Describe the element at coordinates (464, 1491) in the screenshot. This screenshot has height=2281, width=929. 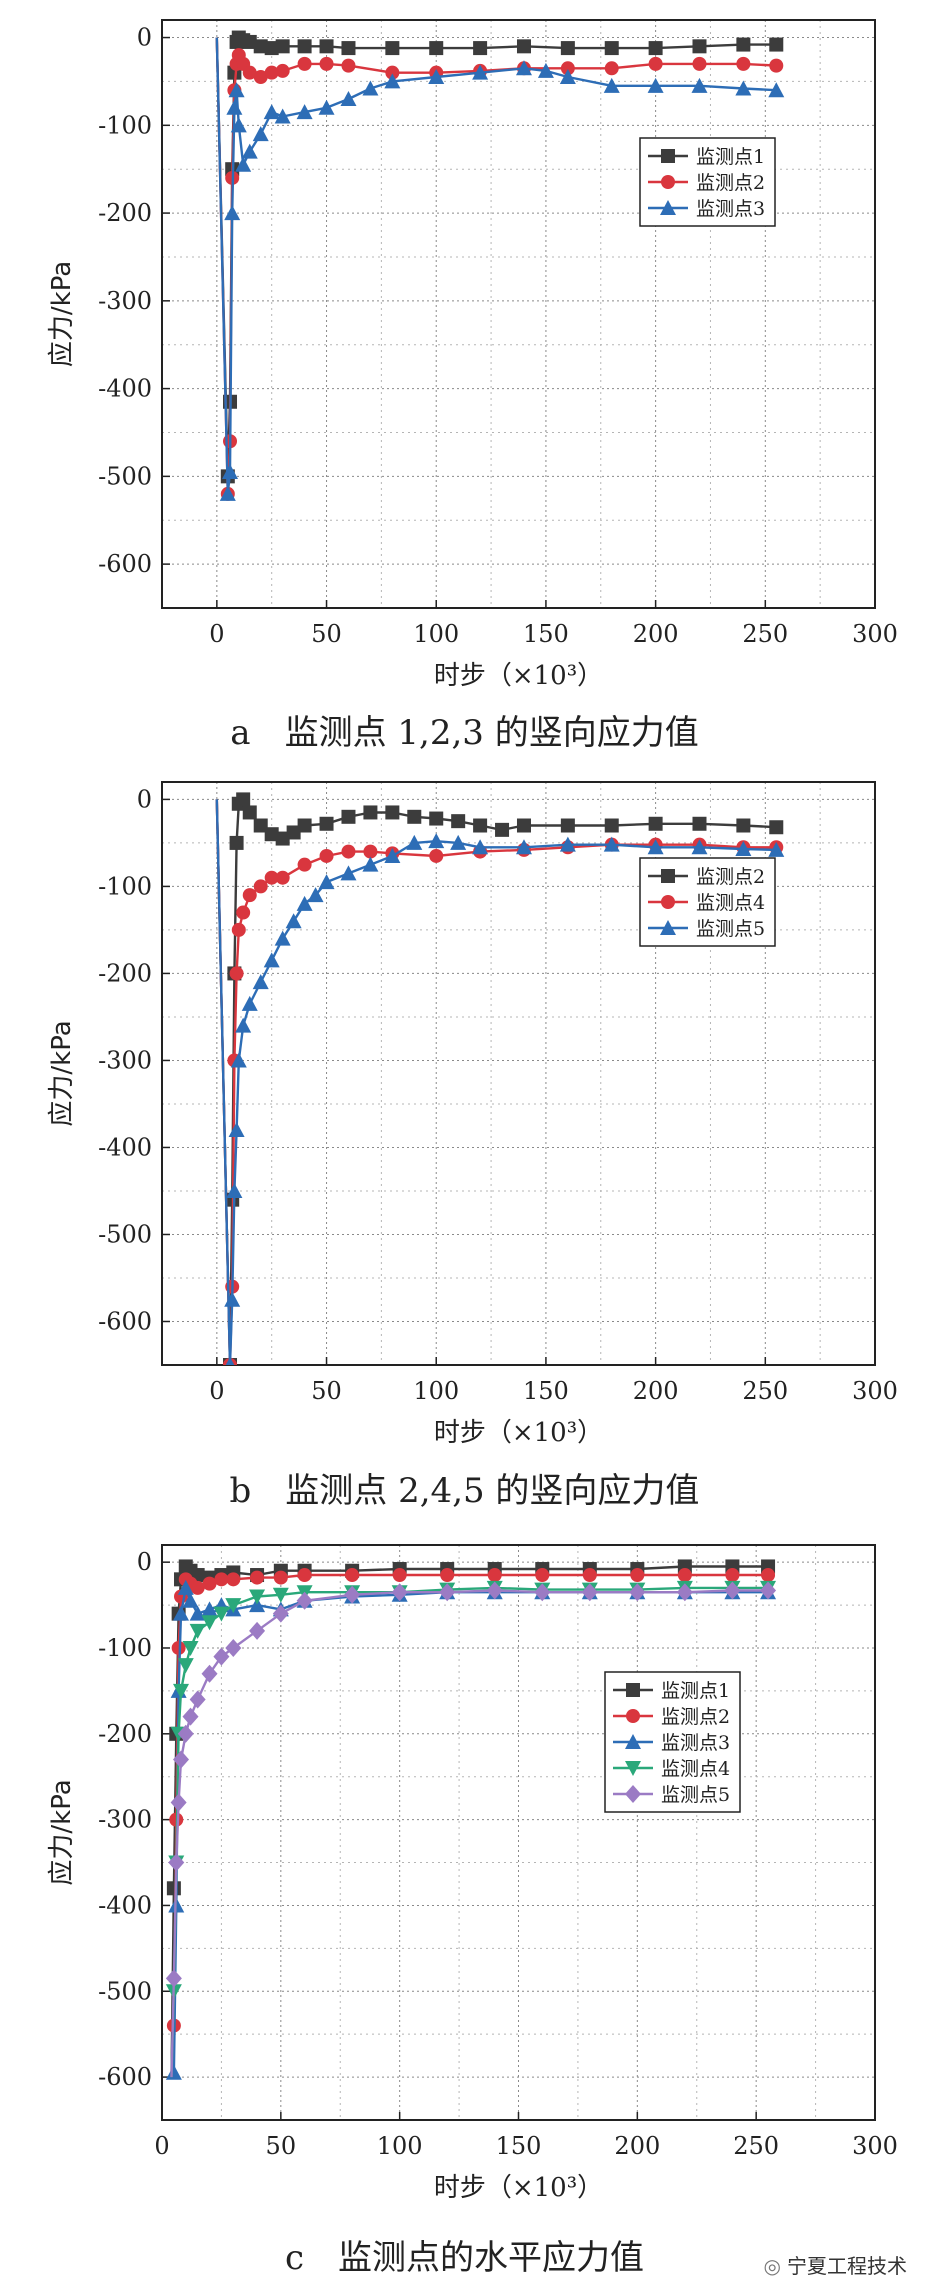
I see `chart-caption-b: b 监测点 2,4,5 的竖向应力值` at that location.